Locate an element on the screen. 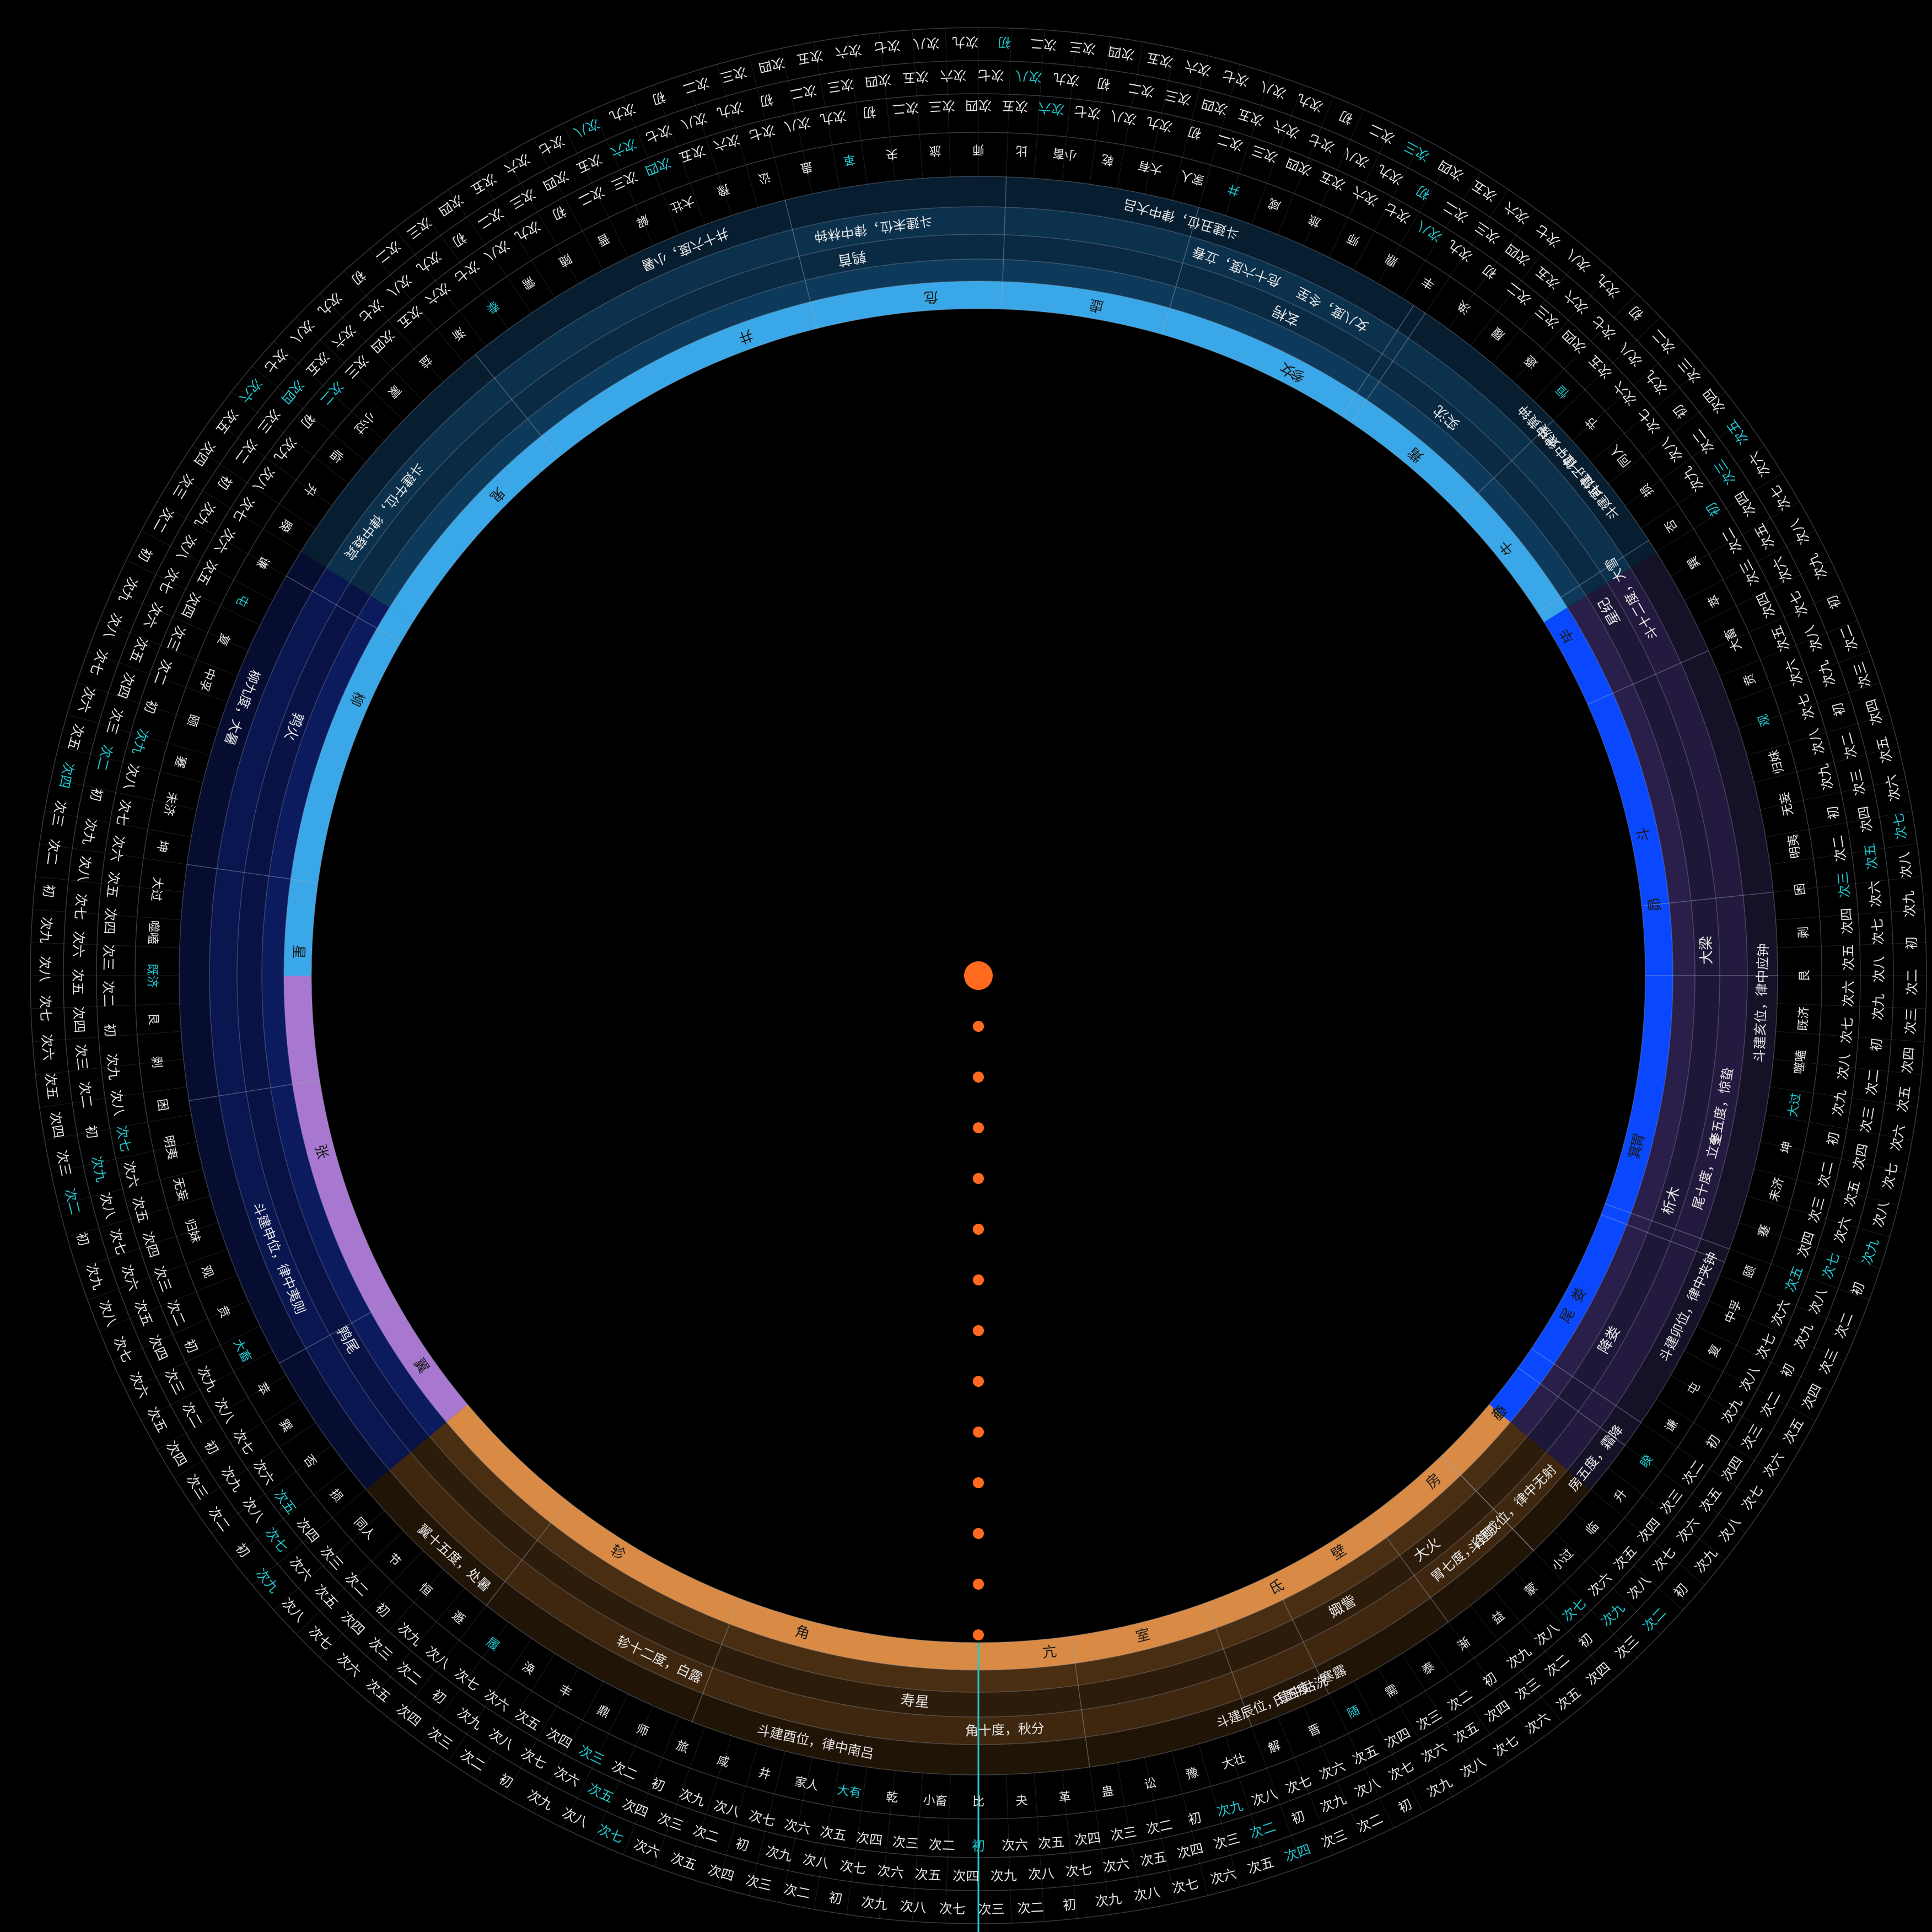 The width and height of the screenshot is (1932, 1932). hexagram-label: 既济 is located at coordinates (1803, 1019).